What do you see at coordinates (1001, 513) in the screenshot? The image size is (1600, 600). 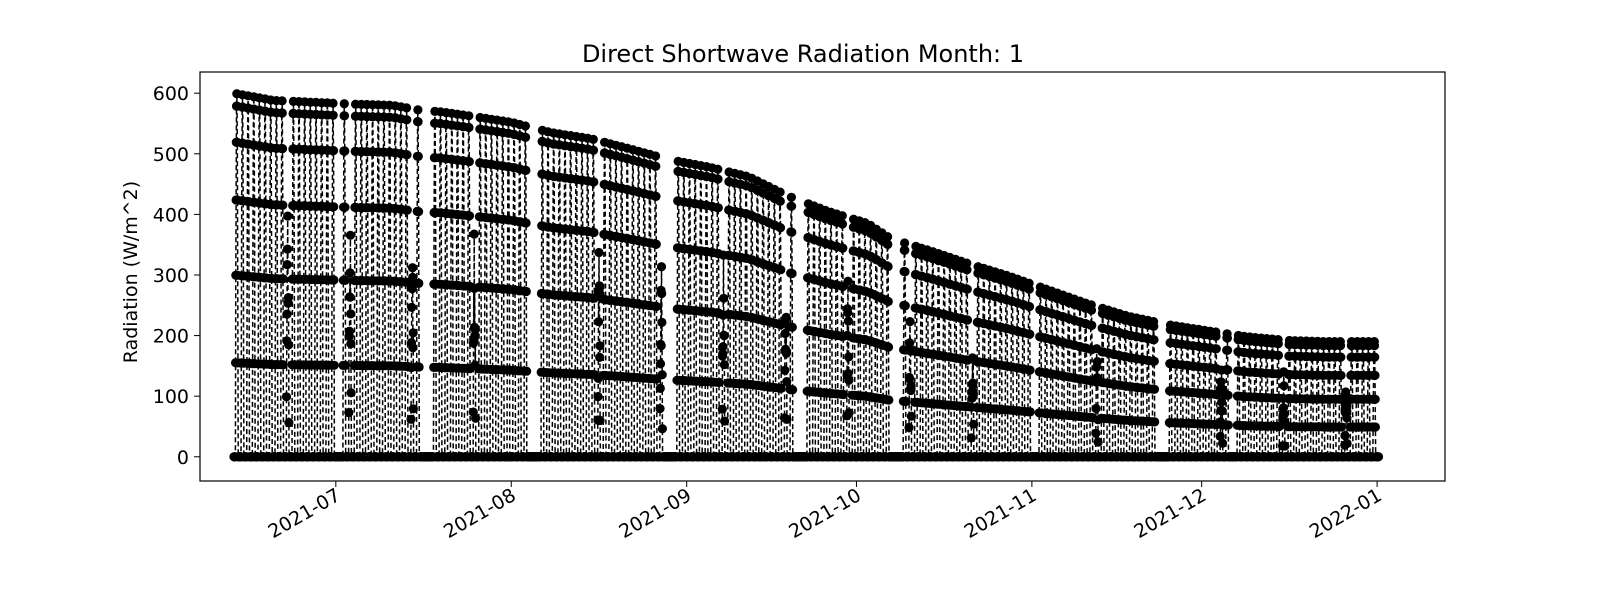 I see `x-tick-label: 2021-11` at bounding box center [1001, 513].